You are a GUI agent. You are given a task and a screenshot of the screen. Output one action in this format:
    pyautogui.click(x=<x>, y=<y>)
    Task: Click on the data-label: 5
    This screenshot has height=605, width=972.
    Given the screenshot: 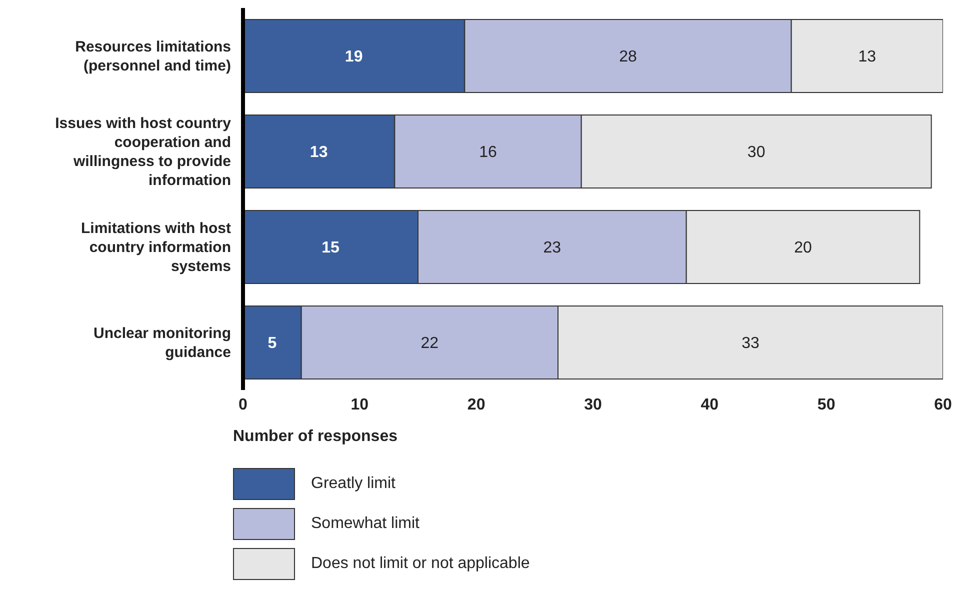 What is the action you would take?
    pyautogui.click(x=272, y=343)
    